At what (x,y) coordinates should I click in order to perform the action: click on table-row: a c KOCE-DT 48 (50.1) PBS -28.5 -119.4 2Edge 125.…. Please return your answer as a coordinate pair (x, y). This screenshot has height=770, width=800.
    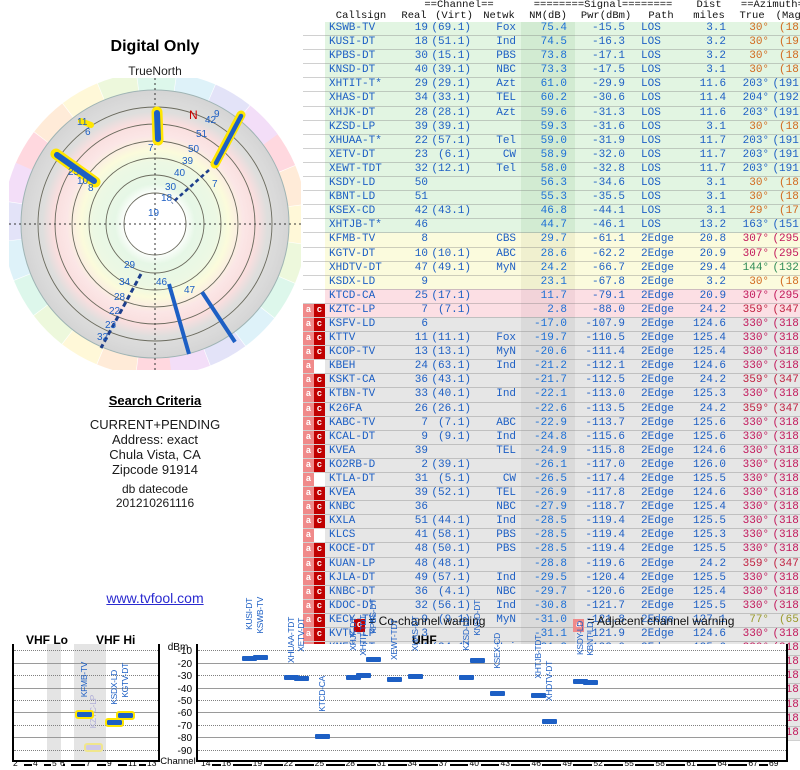
    Looking at the image, I should click on (551, 550).